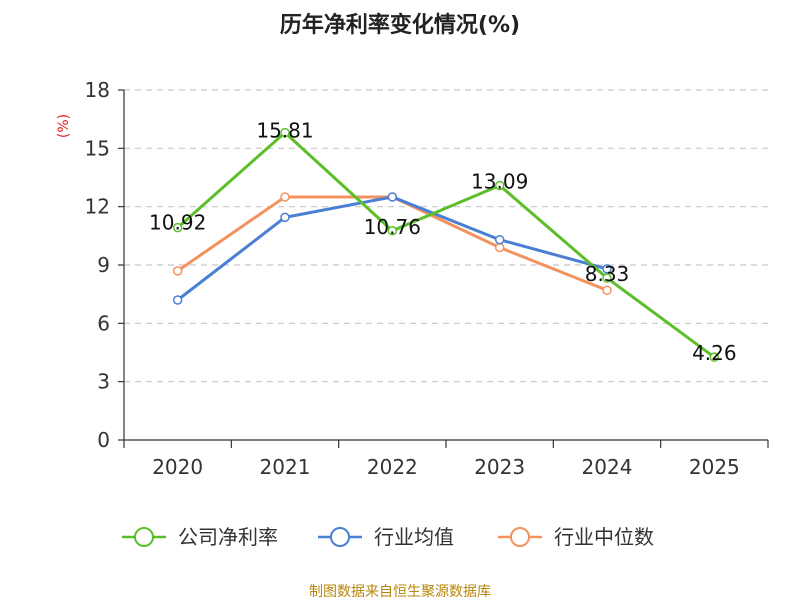  I want to click on y-tick-label: 12, so click(97, 207).